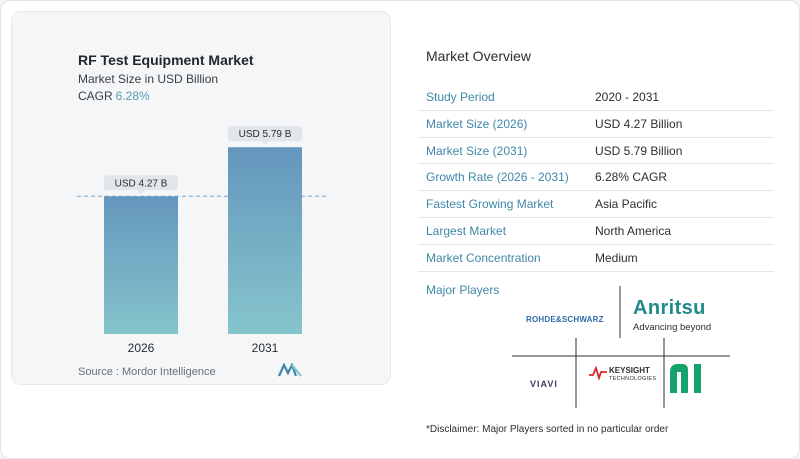  Describe the element at coordinates (490, 204) in the screenshot. I see `row-label: Fastest Growing Market` at that location.